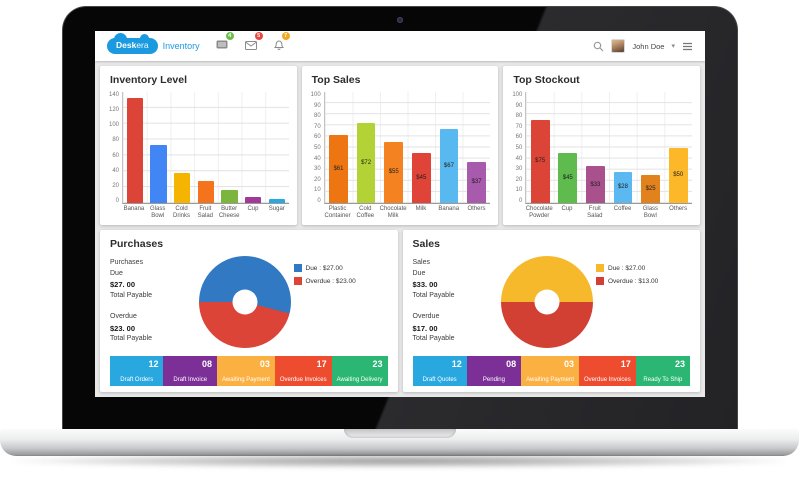  What do you see at coordinates (569, 364) in the screenshot?
I see `tile-count: 03` at bounding box center [569, 364].